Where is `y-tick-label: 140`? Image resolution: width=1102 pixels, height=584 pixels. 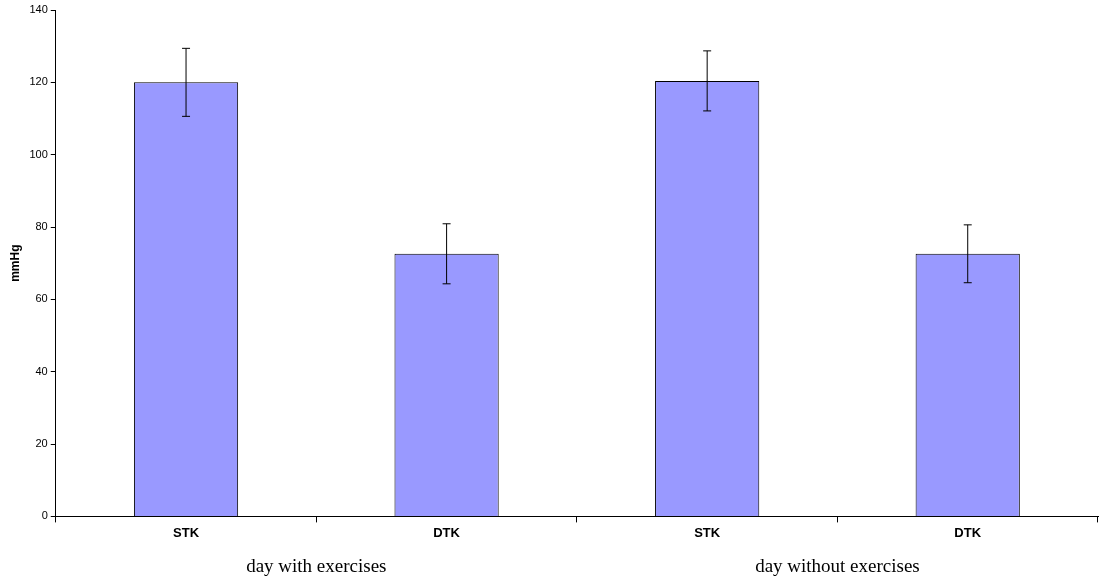 y-tick-label: 140 is located at coordinates (38, 9).